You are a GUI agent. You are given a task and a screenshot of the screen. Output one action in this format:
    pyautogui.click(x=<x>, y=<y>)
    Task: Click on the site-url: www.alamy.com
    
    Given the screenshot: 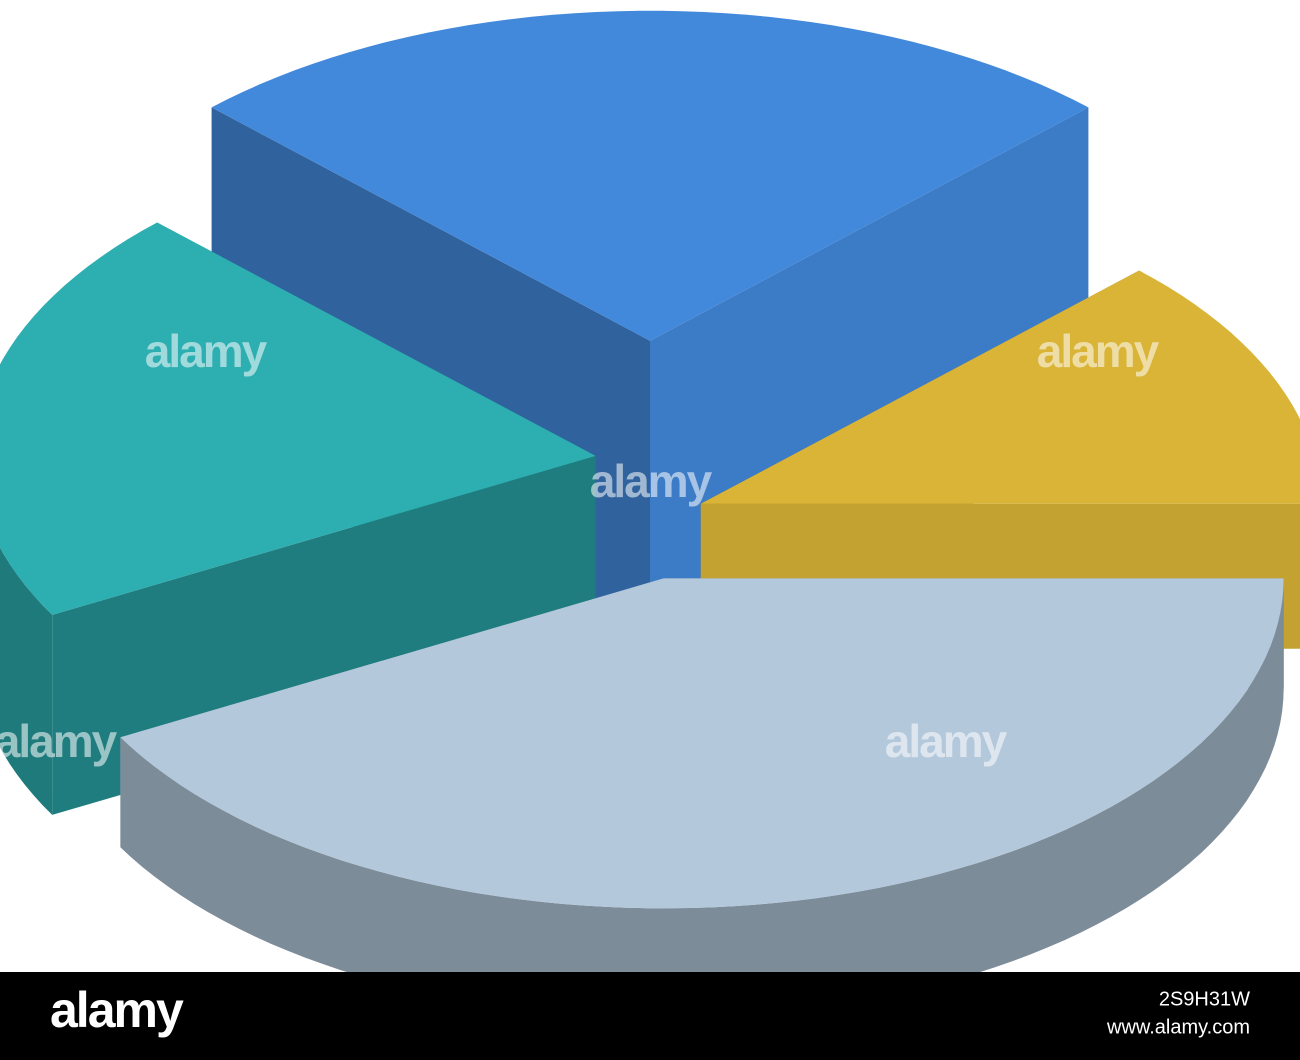 What is the action you would take?
    pyautogui.click(x=1178, y=1027)
    